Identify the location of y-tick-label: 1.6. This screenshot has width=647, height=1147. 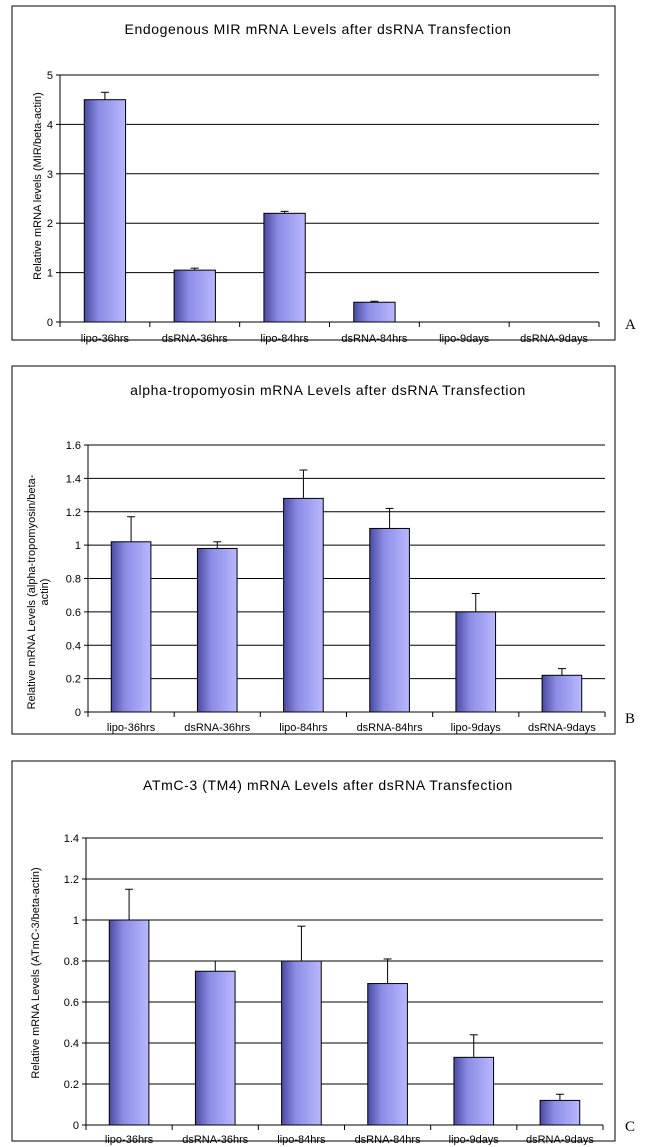
(73, 446).